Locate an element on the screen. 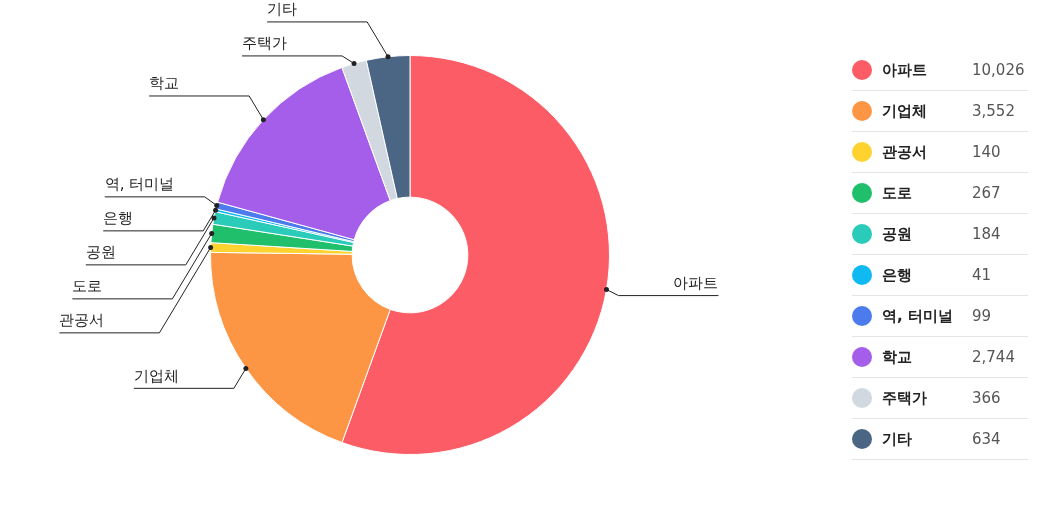 The image size is (1048, 510). legend-label: 도로 is located at coordinates (897, 193).